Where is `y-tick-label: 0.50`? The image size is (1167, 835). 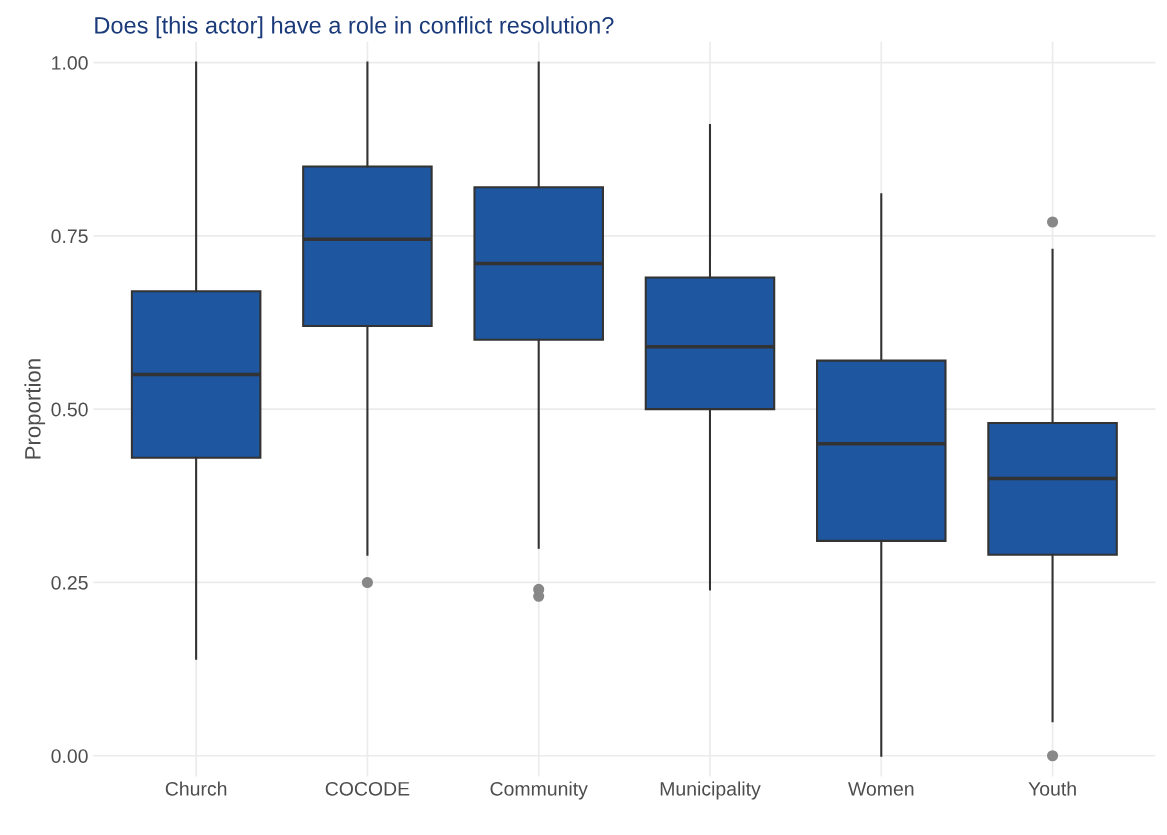 y-tick-label: 0.50 is located at coordinates (69, 409).